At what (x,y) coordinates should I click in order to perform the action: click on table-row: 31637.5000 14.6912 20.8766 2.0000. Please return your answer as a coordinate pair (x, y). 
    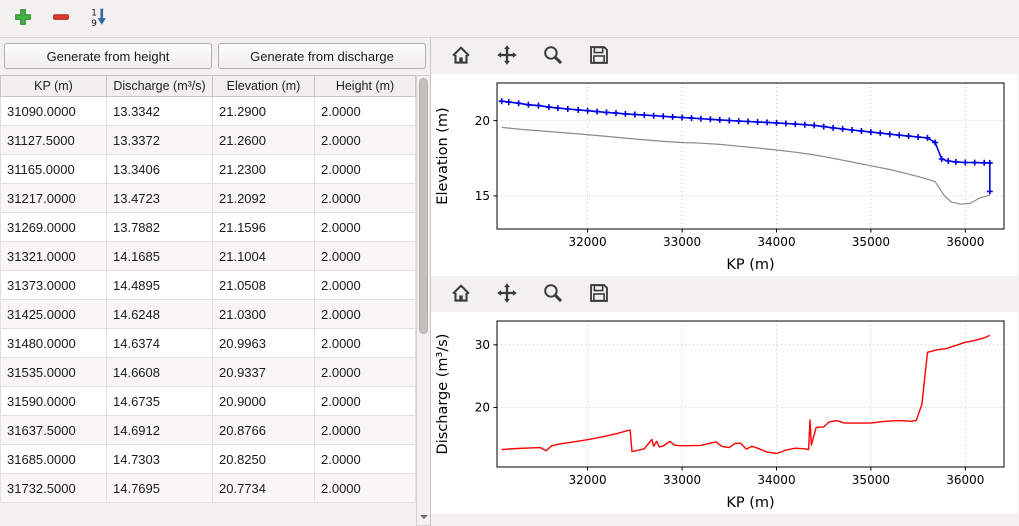
    Looking at the image, I should click on (208, 430).